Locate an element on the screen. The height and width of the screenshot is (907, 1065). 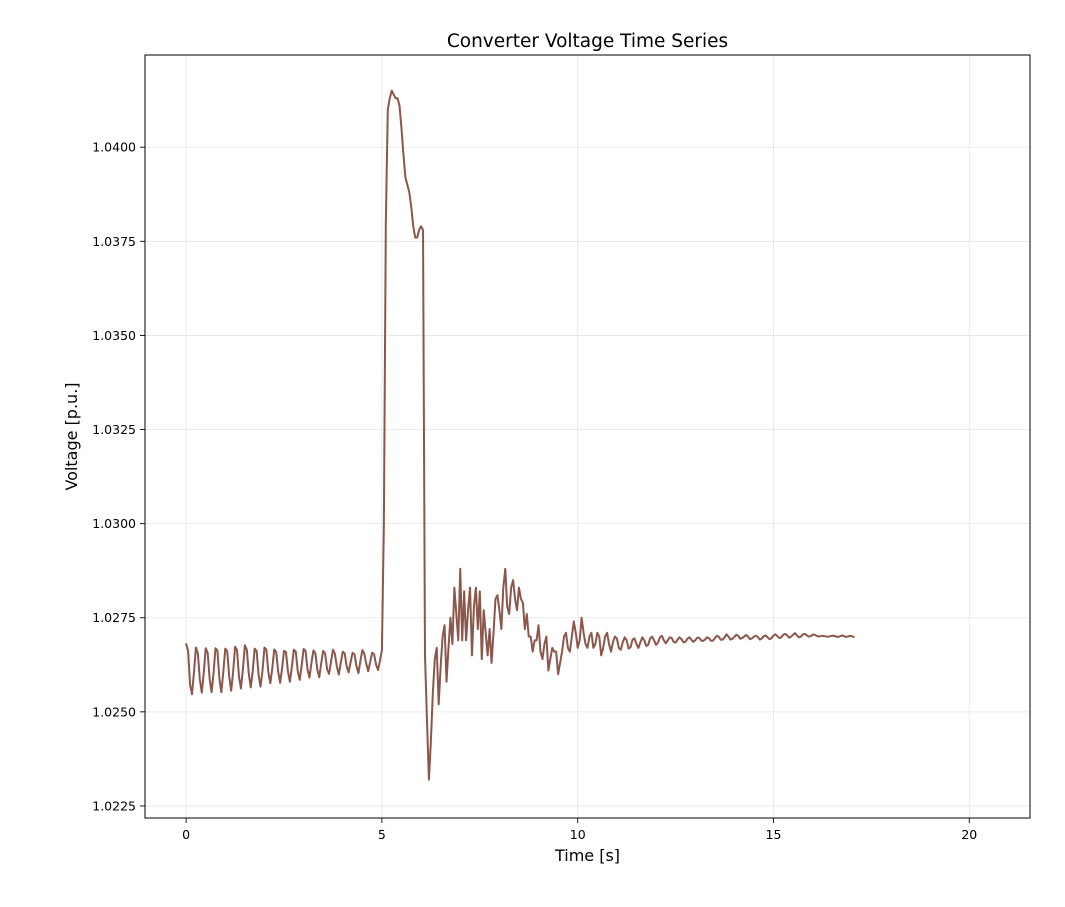
y-tick-label: 1.0350 is located at coordinates (114, 335).